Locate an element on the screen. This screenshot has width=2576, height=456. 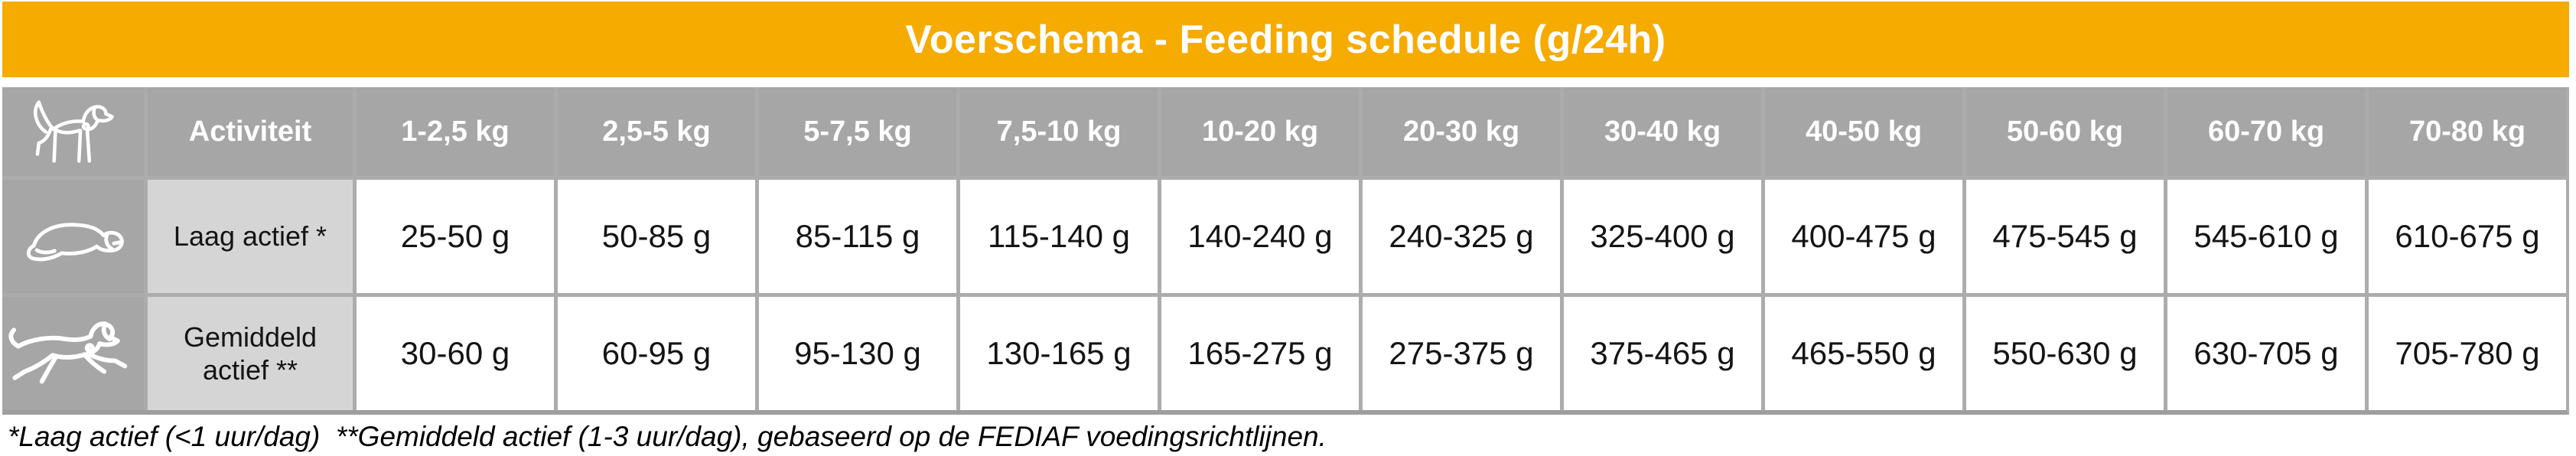
weight-column-header: 20-30 kg is located at coordinates (1462, 131).